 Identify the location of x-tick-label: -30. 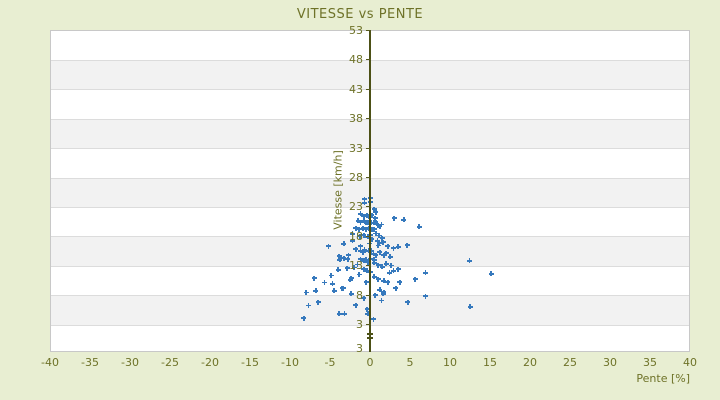
(130, 362).